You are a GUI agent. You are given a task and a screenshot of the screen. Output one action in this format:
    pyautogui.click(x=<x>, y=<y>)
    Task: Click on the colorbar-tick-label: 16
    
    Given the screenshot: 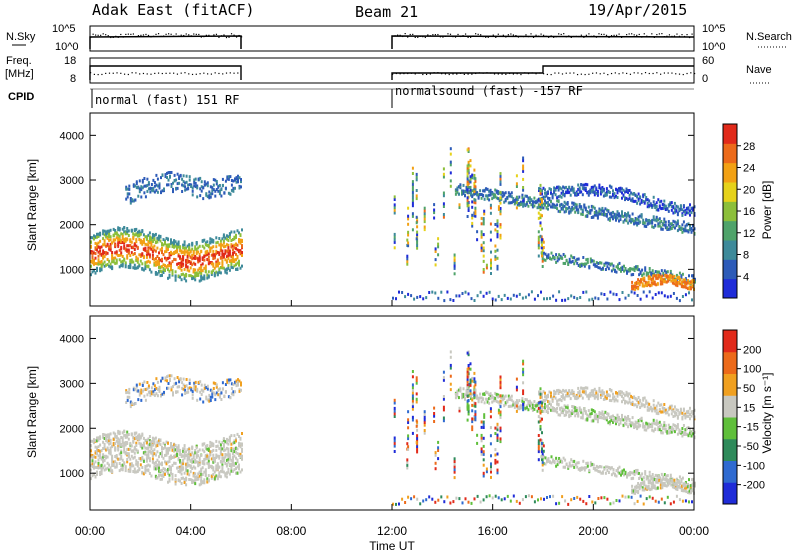 What is the action you would take?
    pyautogui.click(x=749, y=212)
    